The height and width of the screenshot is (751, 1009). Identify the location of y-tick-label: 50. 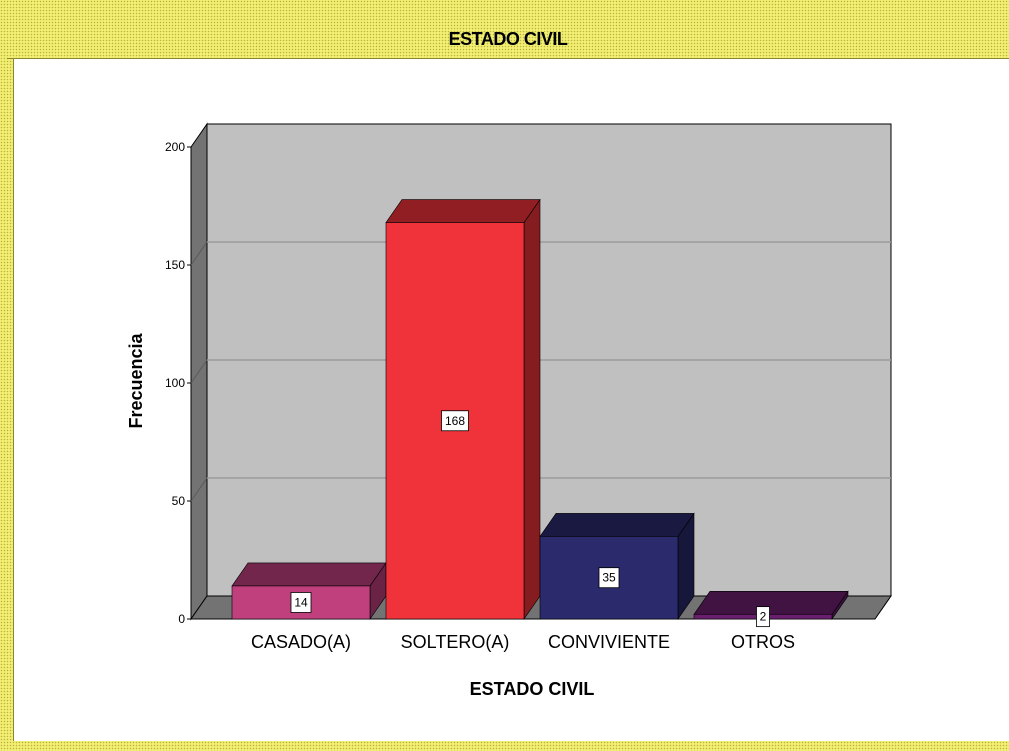
(179, 501).